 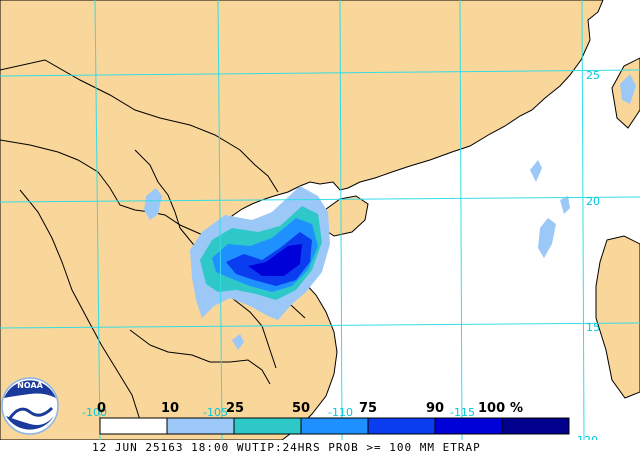 What do you see at coordinates (235, 408) in the screenshot?
I see `legend-label-25: 25` at bounding box center [235, 408].